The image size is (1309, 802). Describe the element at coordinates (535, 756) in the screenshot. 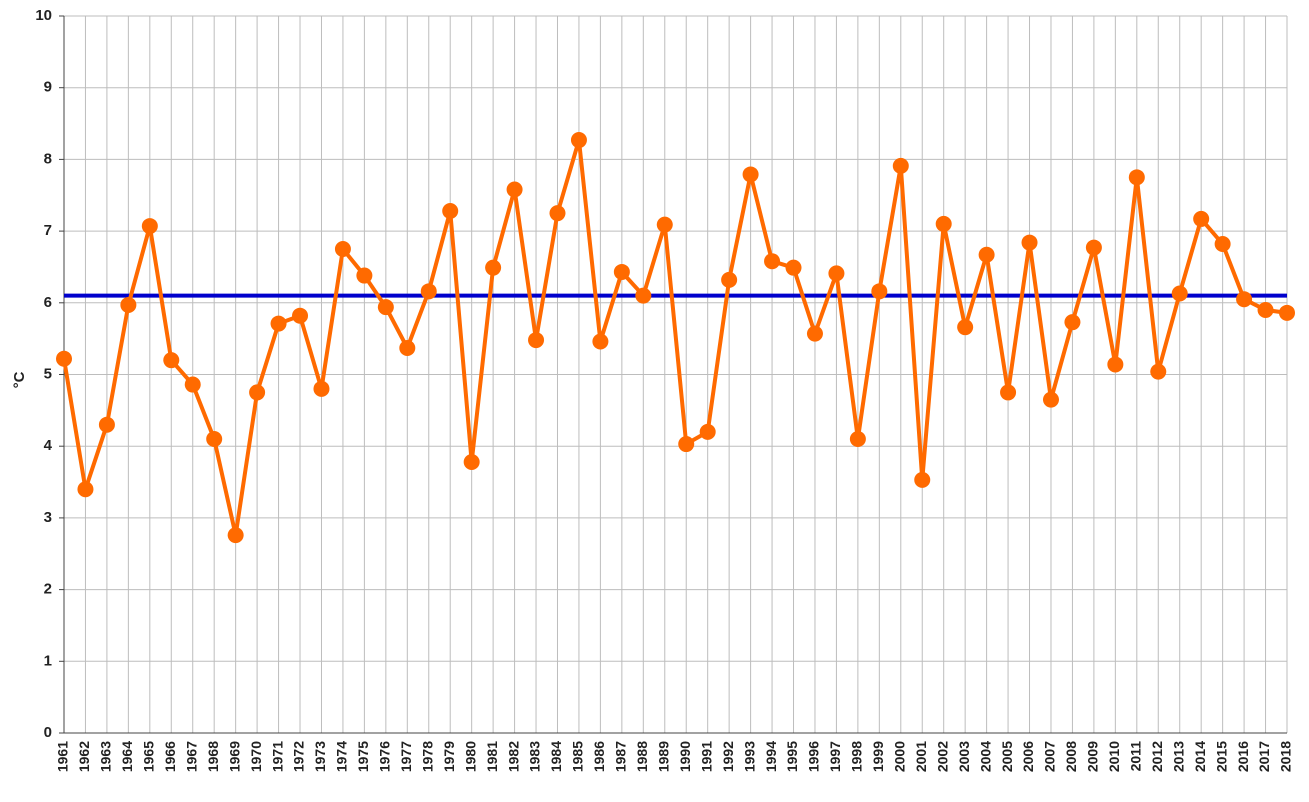

I see `x-tick-label: 1983` at that location.